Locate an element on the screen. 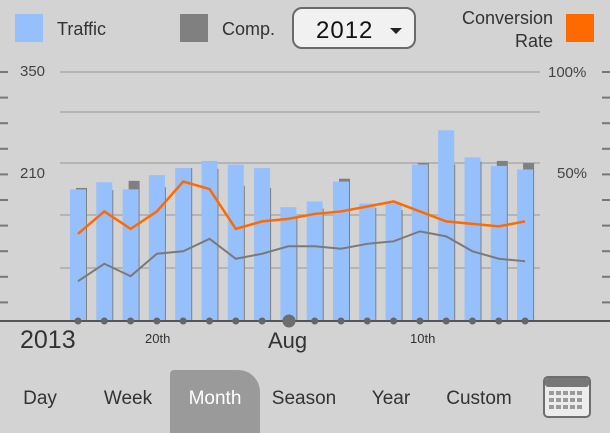  chevron-down-icon is located at coordinates (396, 31).